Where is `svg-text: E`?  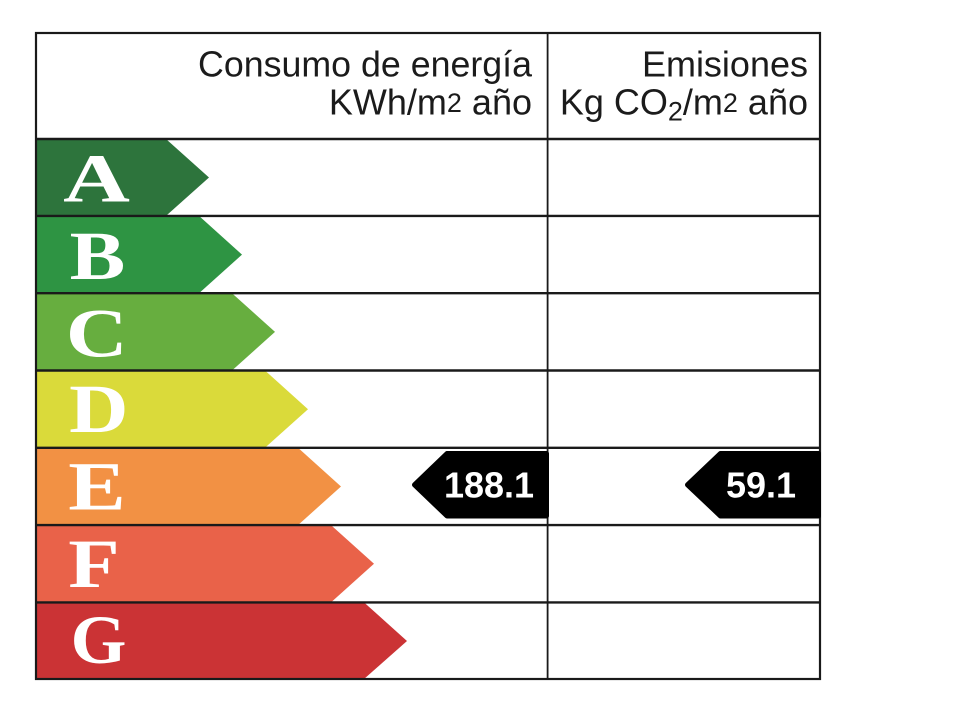
svg-text: E is located at coordinates (97, 486).